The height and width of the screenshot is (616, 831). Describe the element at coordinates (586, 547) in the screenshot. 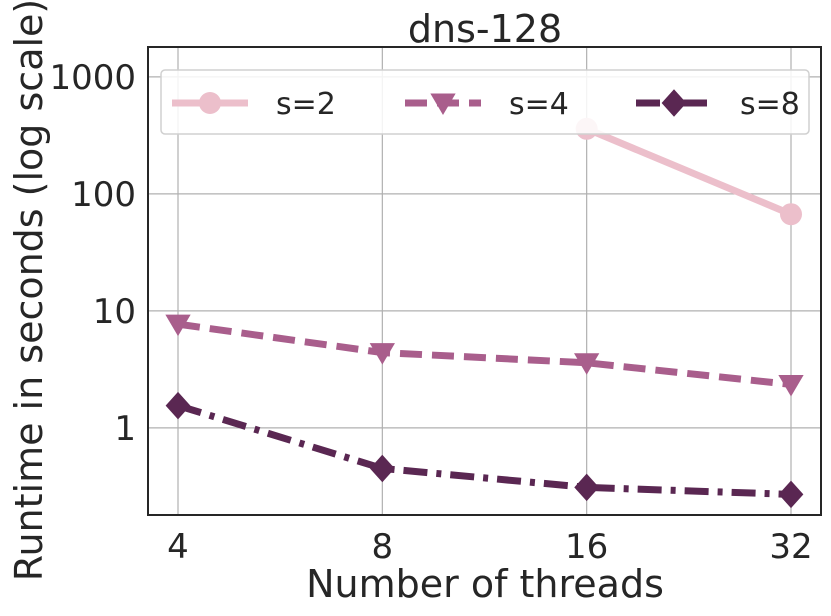

I see `x-tick-label: 16` at that location.